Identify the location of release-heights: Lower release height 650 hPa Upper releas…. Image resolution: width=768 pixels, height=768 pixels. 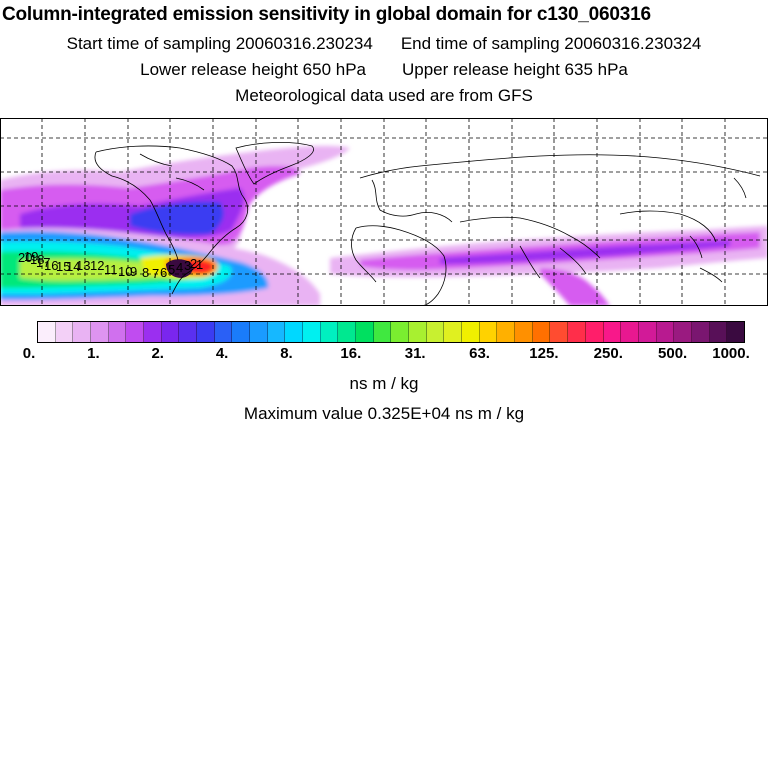
(384, 70).